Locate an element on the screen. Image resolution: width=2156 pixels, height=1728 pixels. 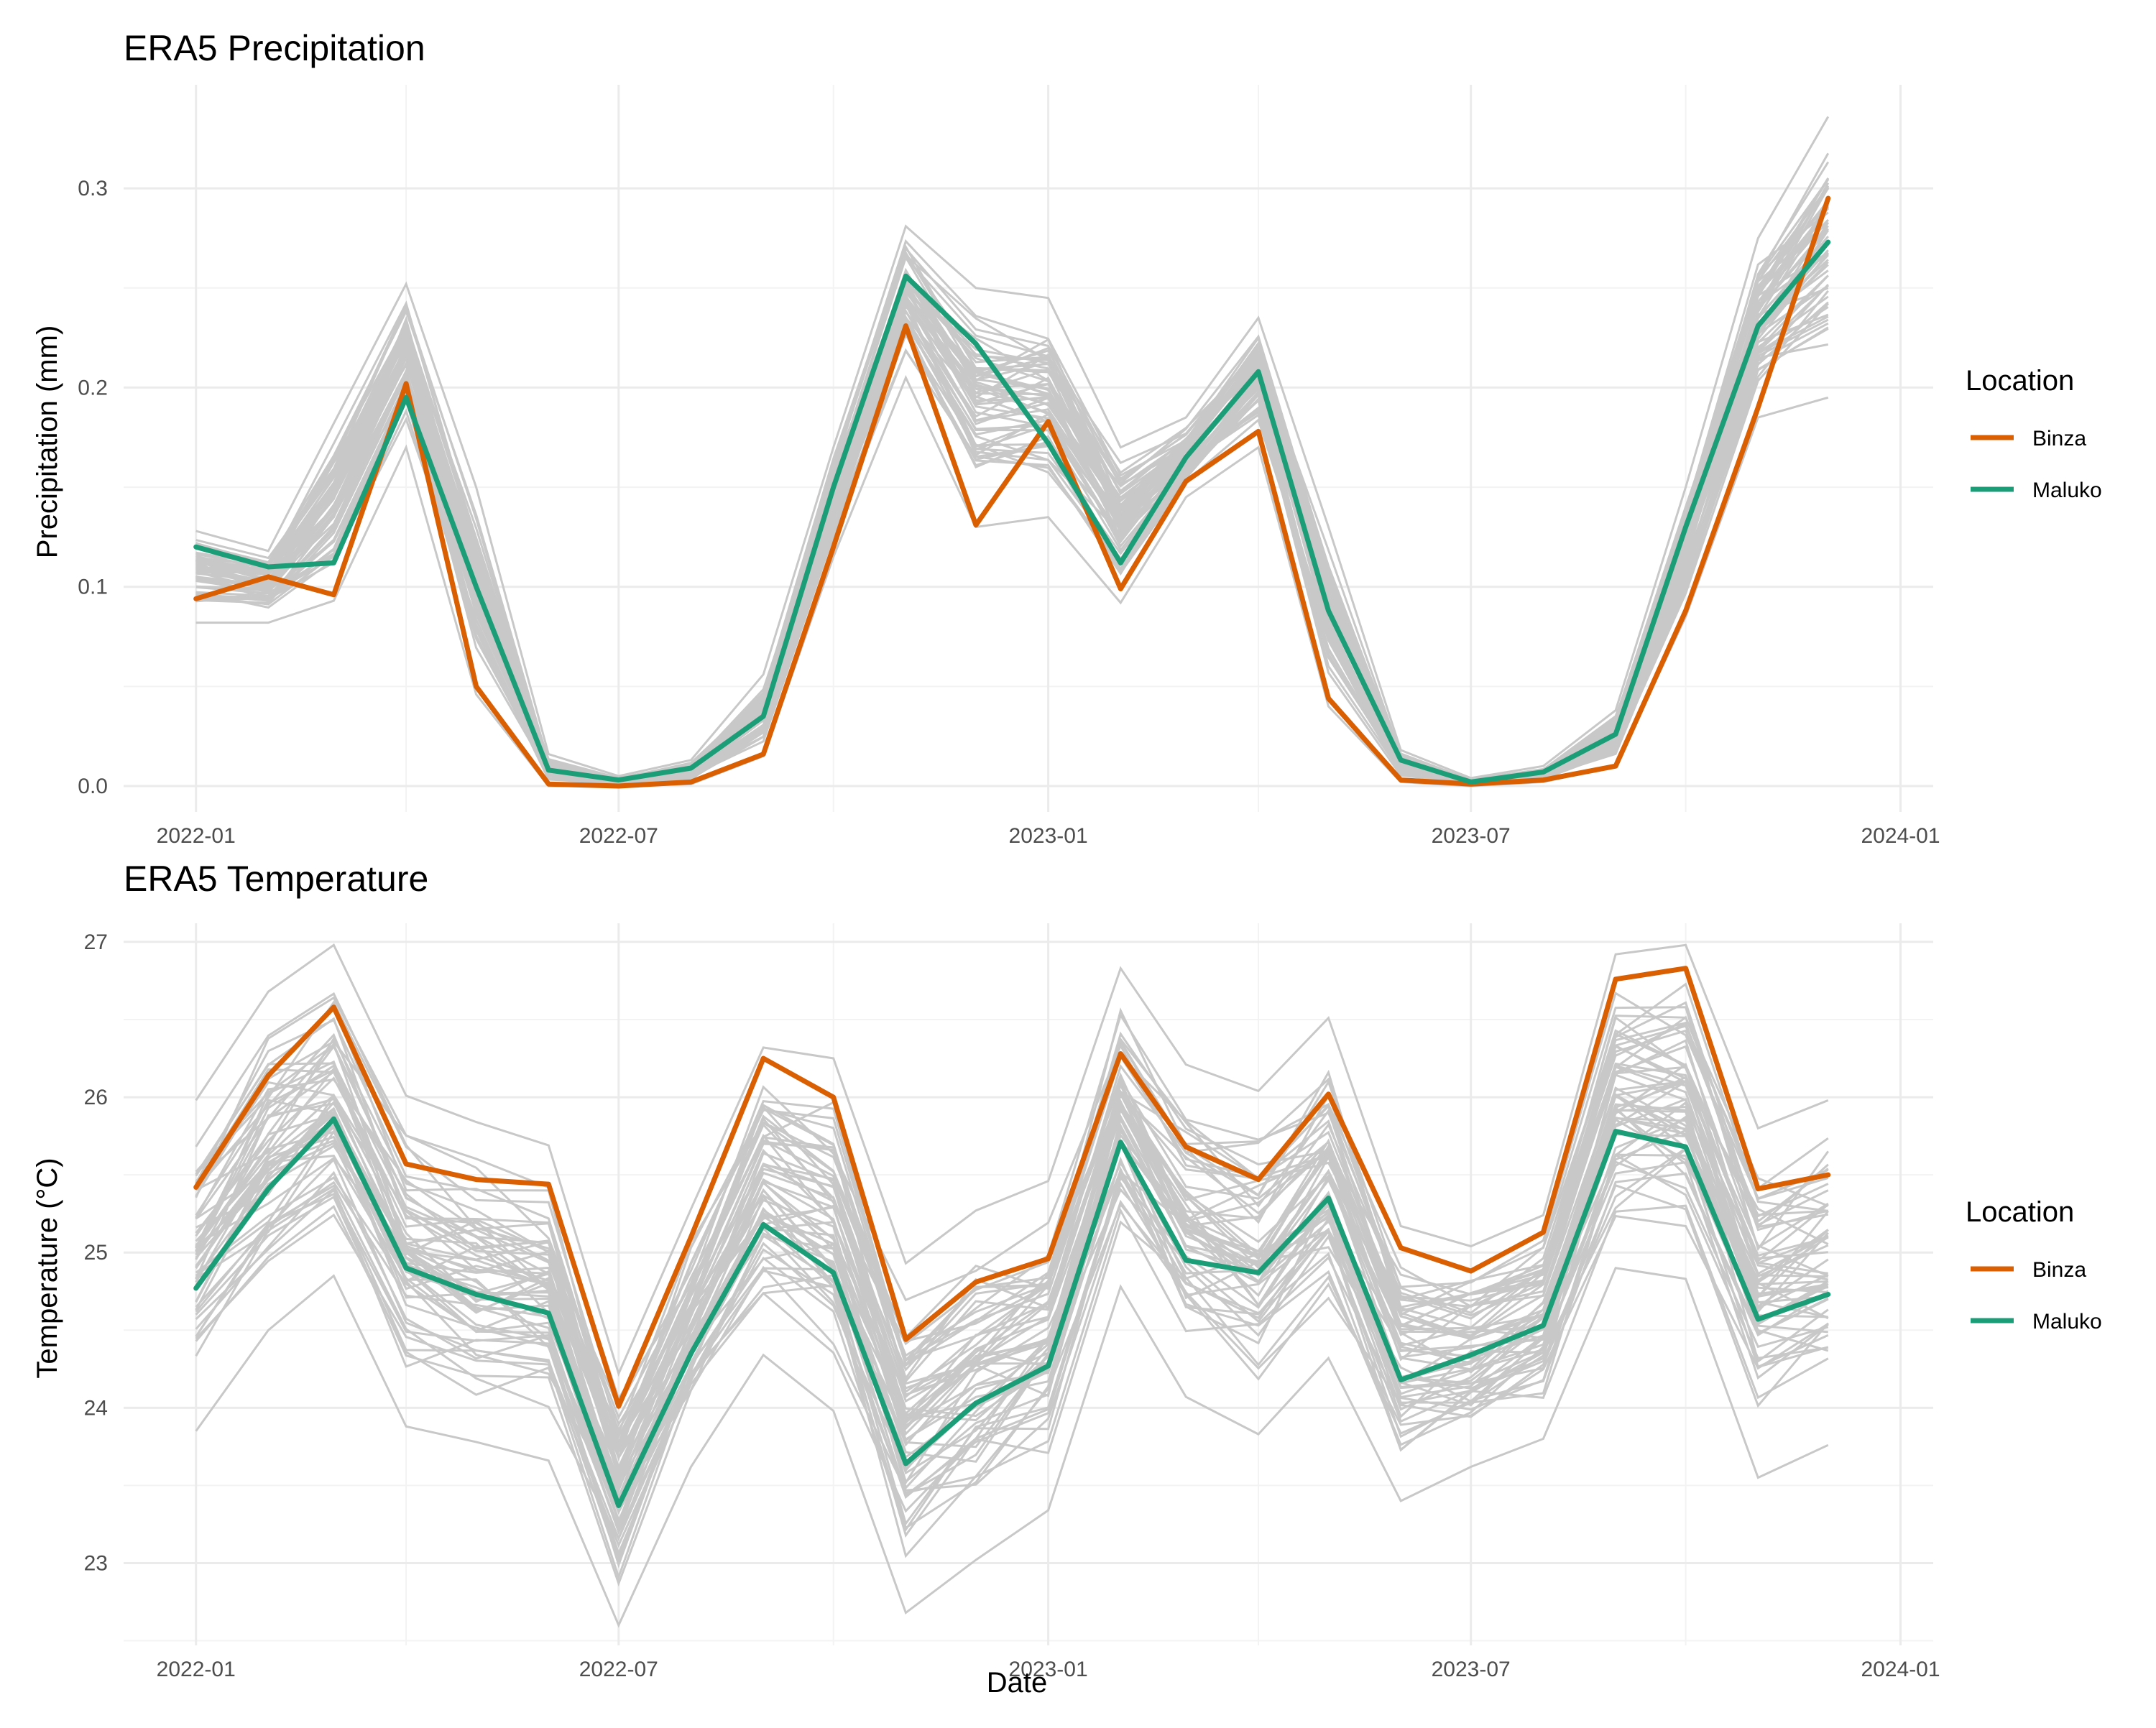
temp-legend-label-binza: Binza is located at coordinates (2059, 1270).